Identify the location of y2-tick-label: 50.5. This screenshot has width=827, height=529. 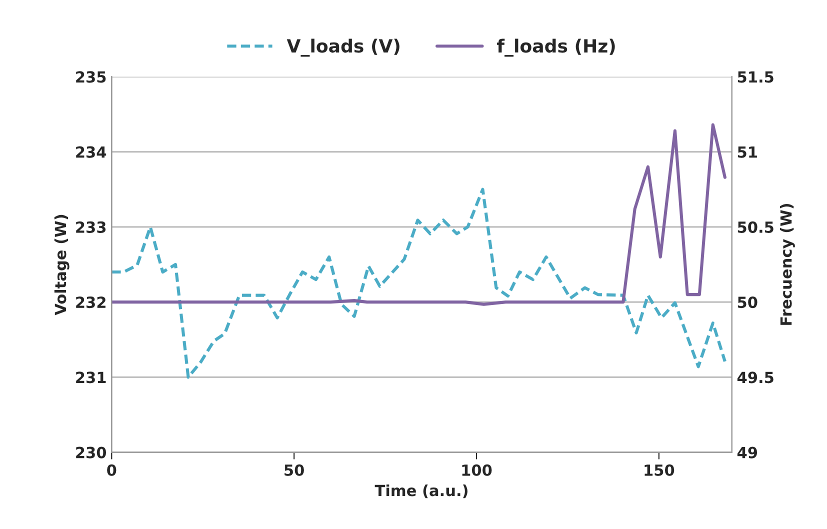
(756, 227).